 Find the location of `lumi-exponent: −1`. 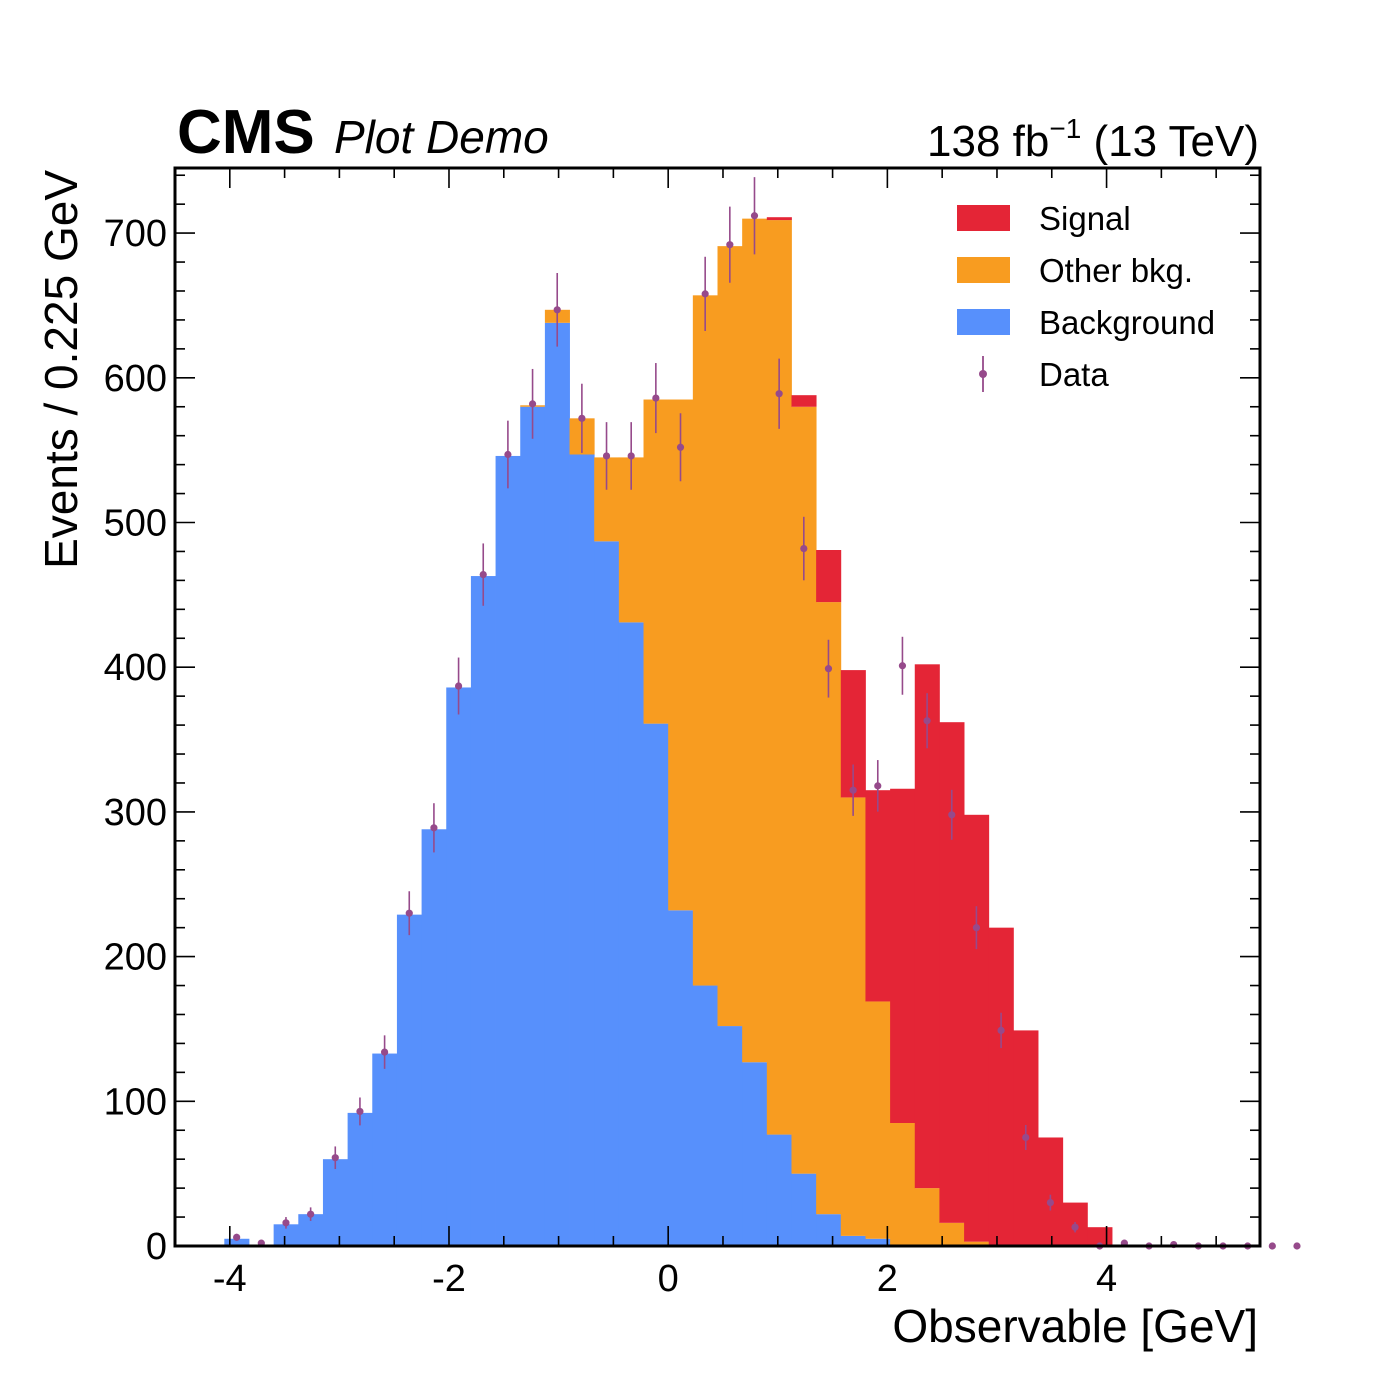

lumi-exponent: −1 is located at coordinates (1065, 128).